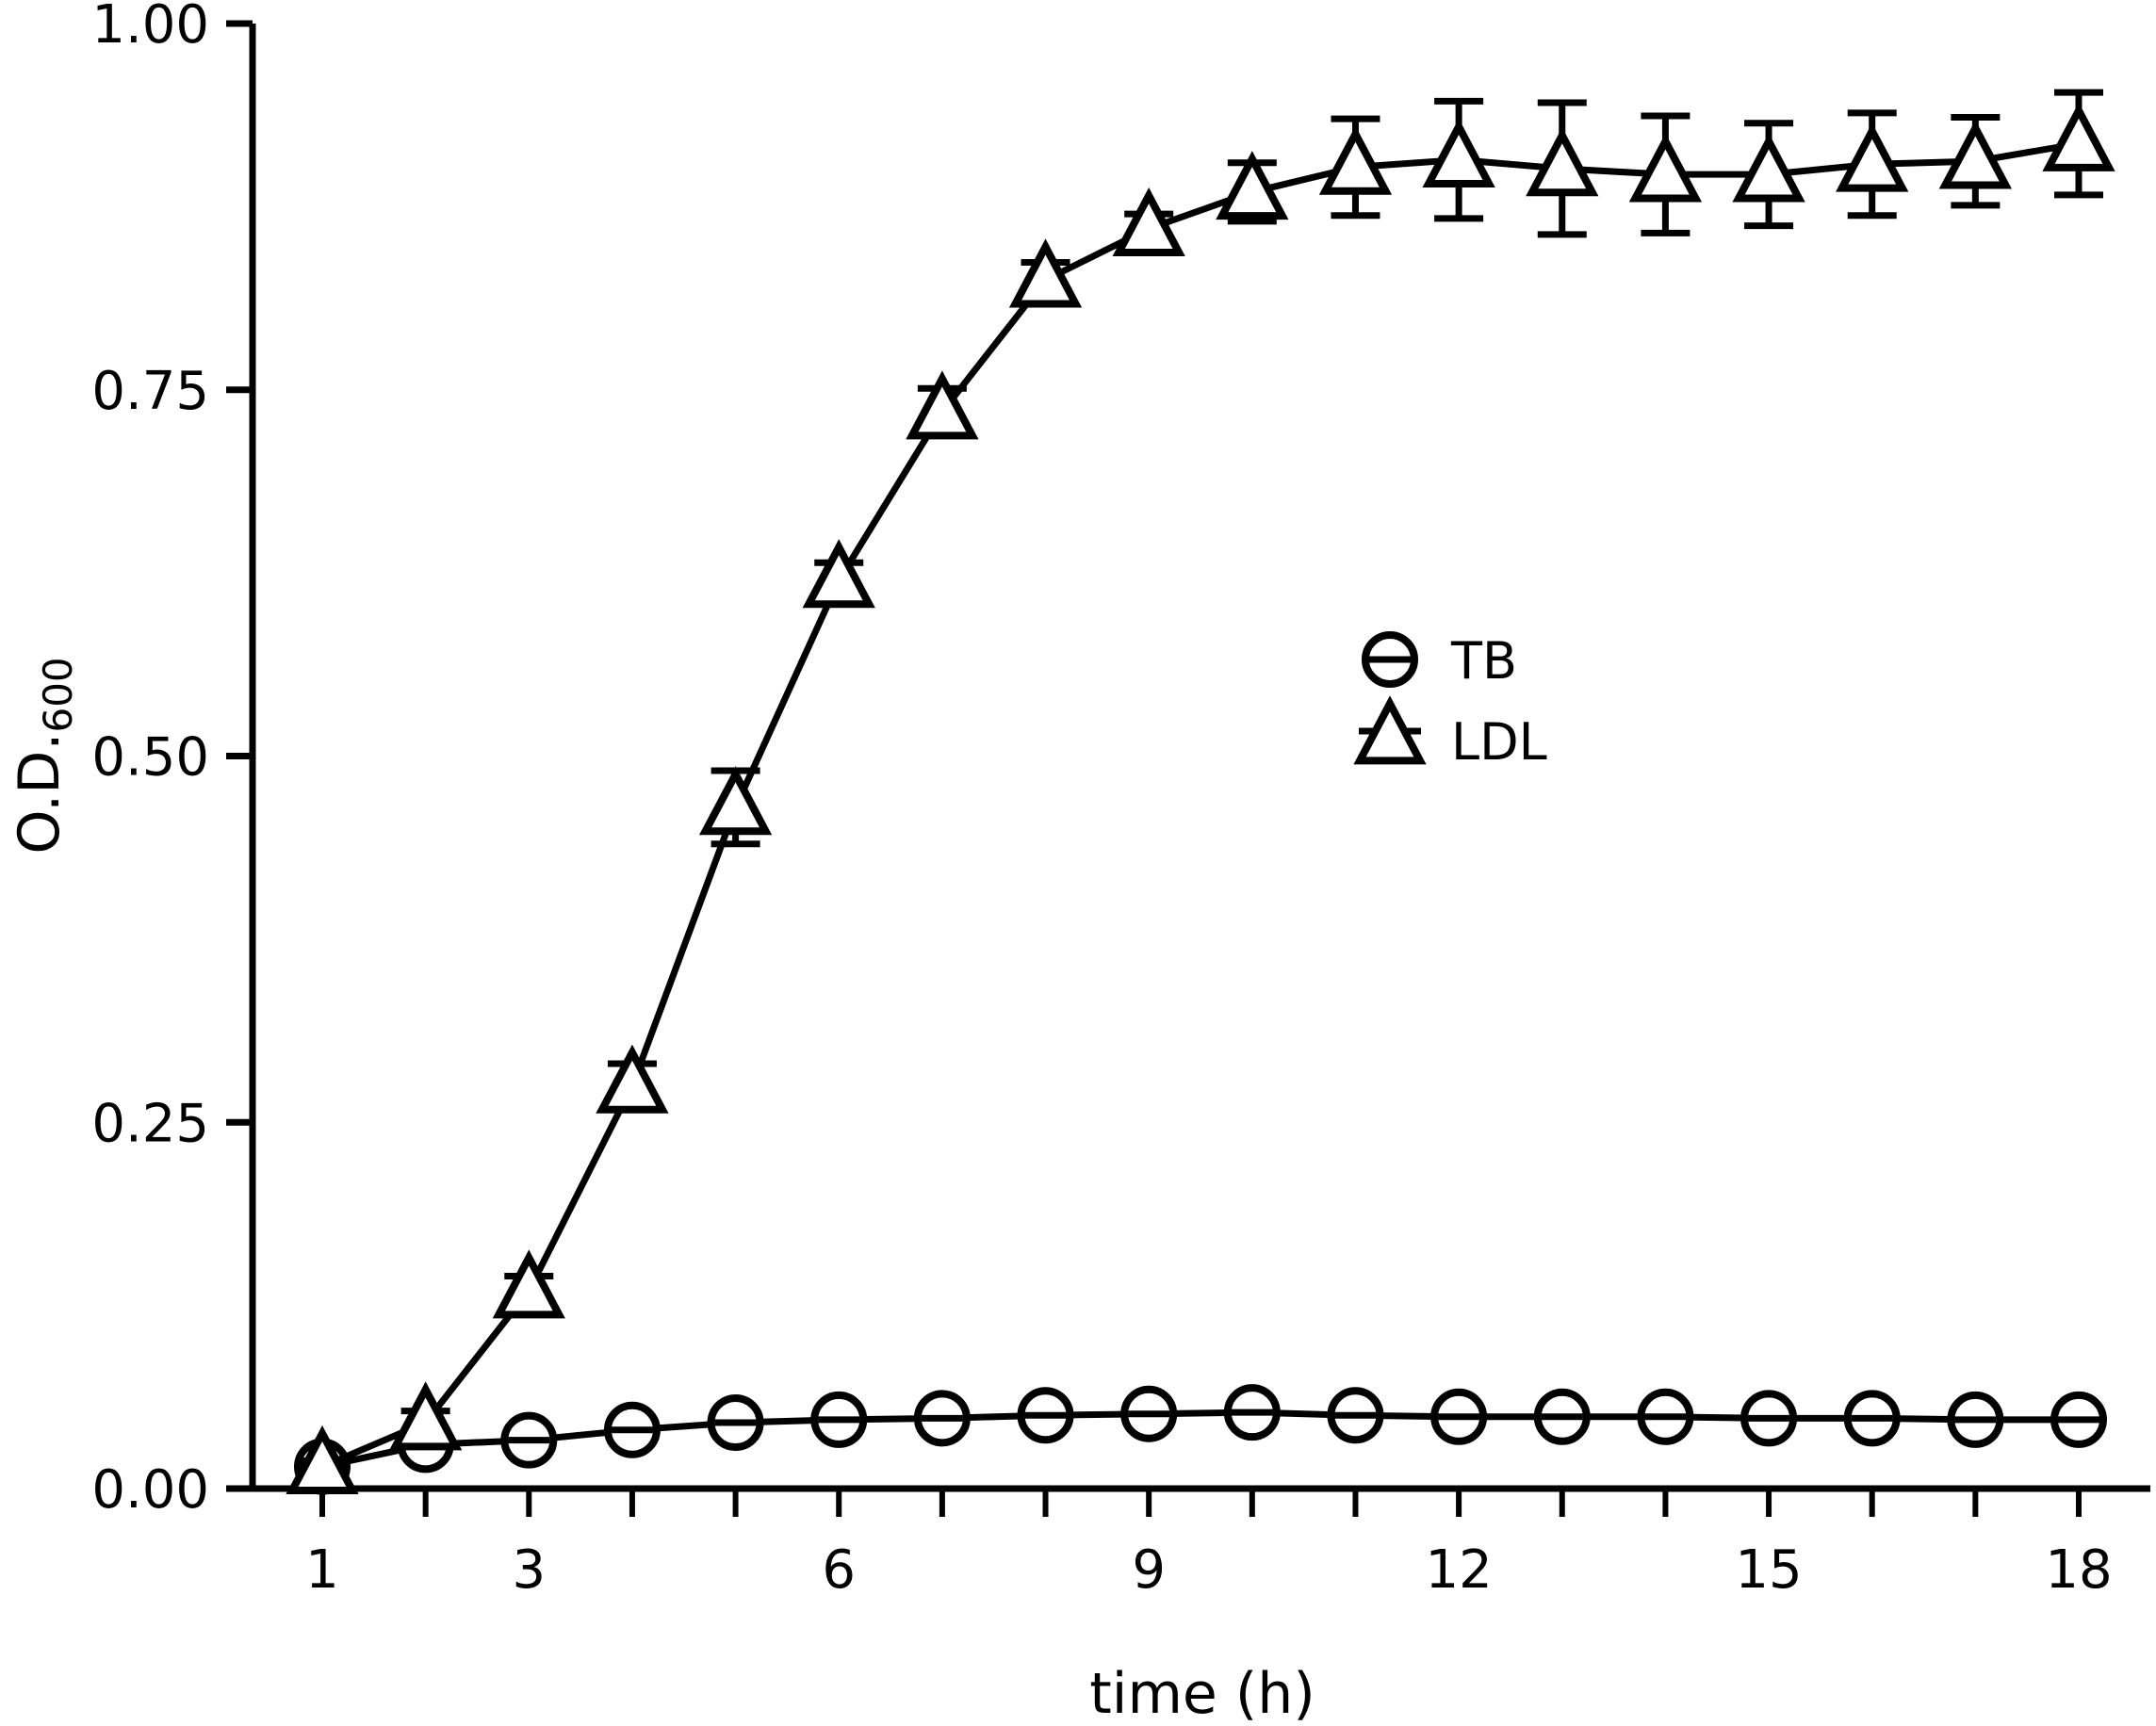 The image size is (2156, 1726). What do you see at coordinates (1768, 1570) in the screenshot?
I see `x-tick-label: 15` at bounding box center [1768, 1570].